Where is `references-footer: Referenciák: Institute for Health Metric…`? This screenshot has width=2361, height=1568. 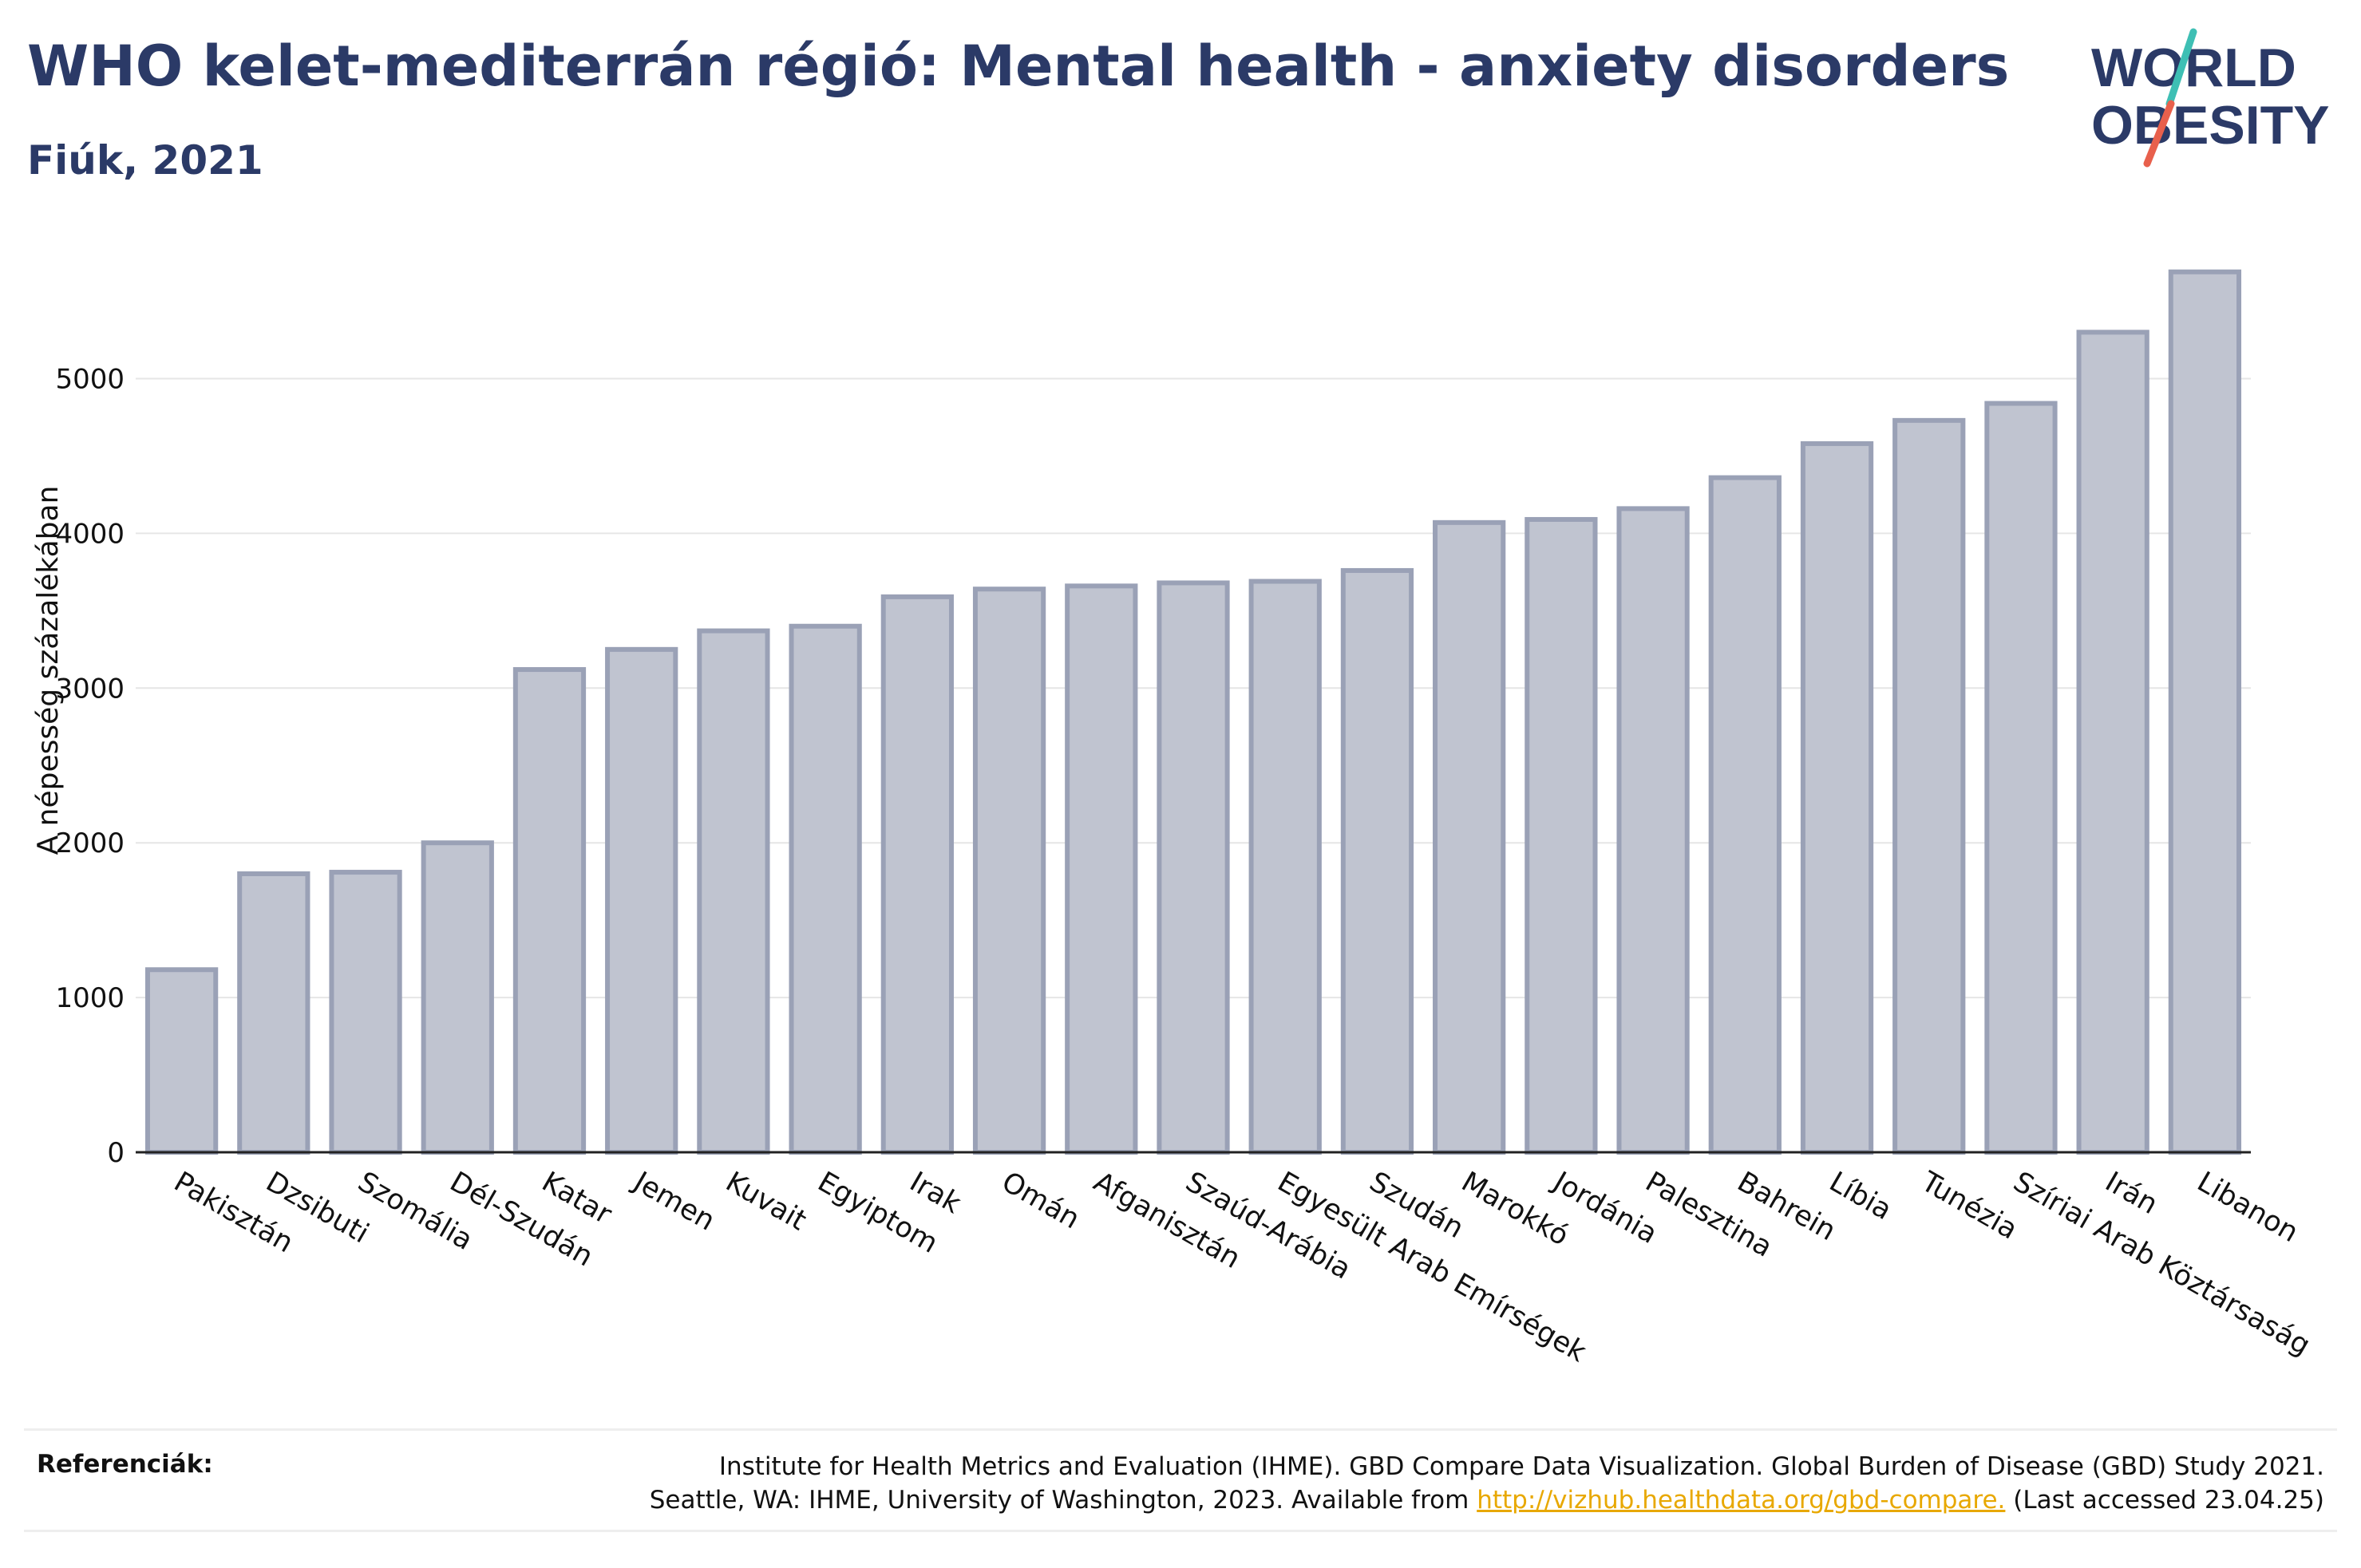 references-footer: Referenciák: Institute for Health Metric… is located at coordinates (1180, 1480).